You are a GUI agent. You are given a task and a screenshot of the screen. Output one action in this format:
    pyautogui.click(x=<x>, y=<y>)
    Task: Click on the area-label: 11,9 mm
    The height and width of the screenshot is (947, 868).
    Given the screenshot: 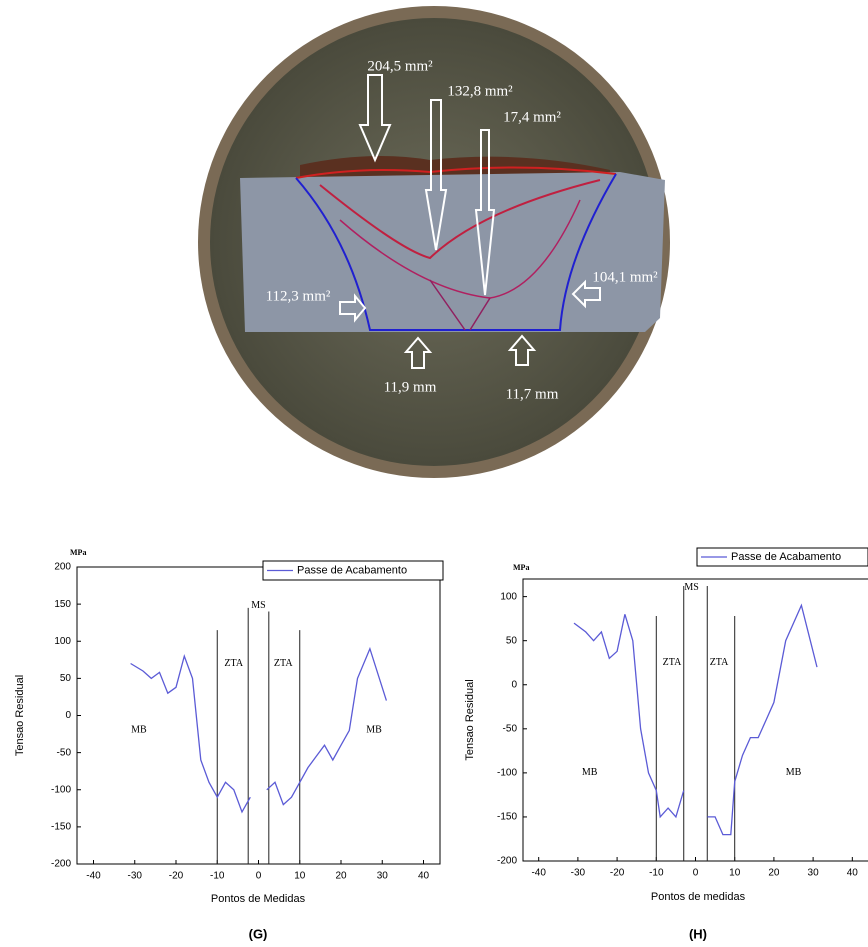 What is the action you would take?
    pyautogui.click(x=410, y=387)
    